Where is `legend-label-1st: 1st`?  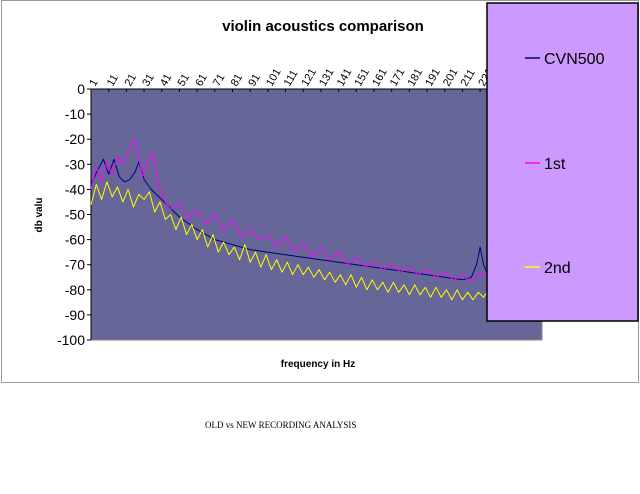 legend-label-1st: 1st is located at coordinates (555, 164).